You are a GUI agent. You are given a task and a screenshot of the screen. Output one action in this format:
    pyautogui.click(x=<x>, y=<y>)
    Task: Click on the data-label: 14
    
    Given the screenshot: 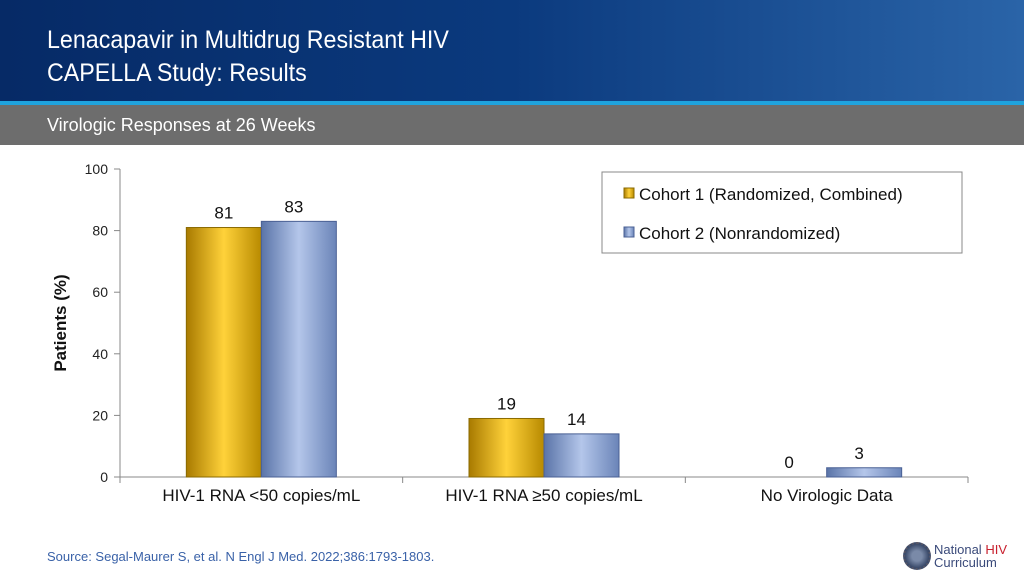 What is the action you would take?
    pyautogui.click(x=576, y=419)
    